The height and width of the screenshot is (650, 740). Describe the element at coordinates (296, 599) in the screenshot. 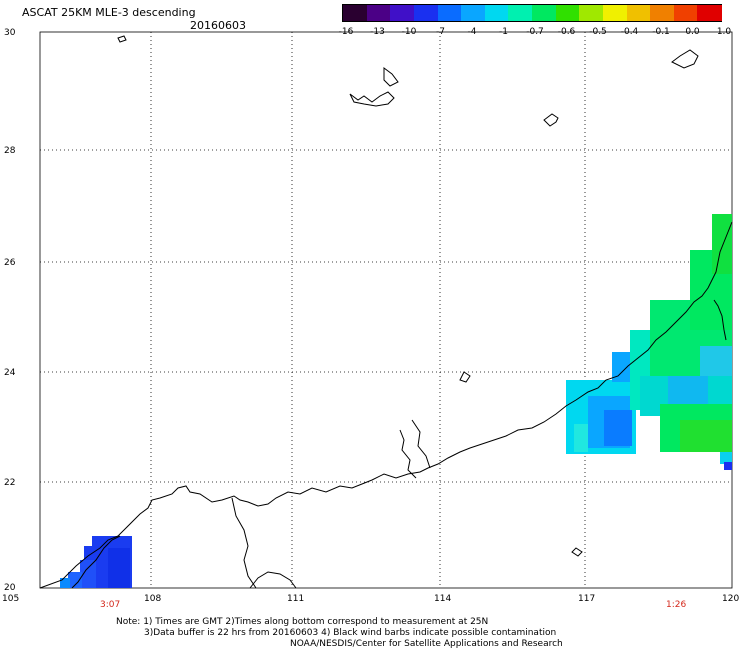

I see `lon-tick: 111` at that location.